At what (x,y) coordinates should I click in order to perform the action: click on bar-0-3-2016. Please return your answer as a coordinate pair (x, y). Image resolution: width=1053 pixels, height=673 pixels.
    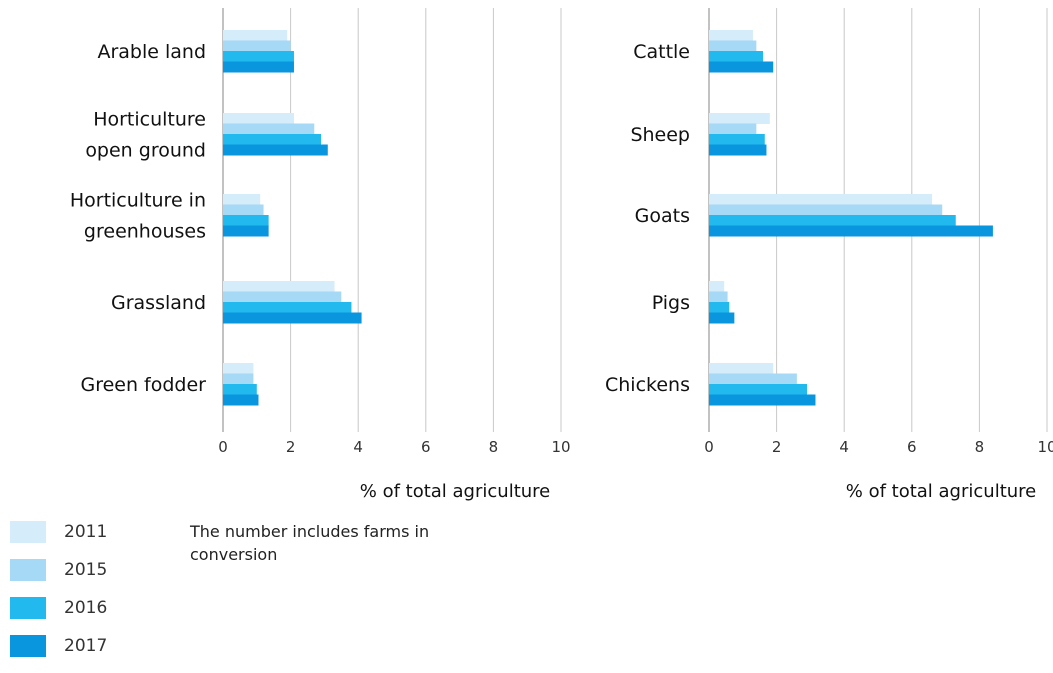
    Looking at the image, I should click on (287, 307).